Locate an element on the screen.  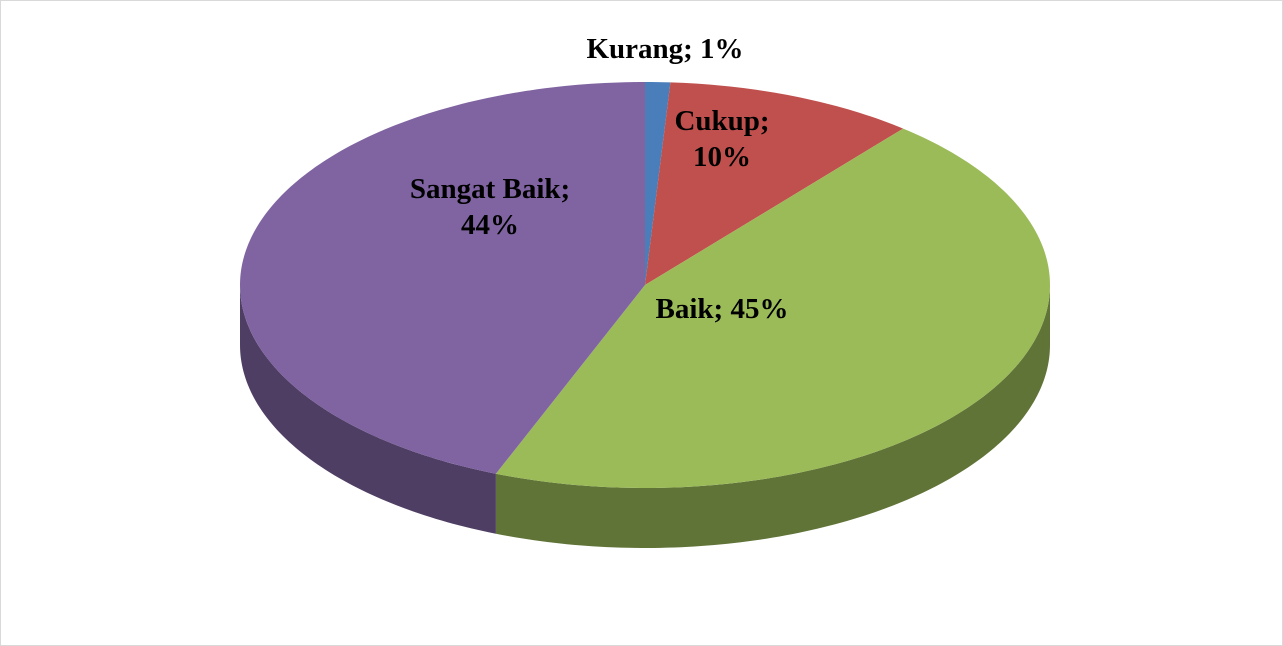
data-label-line: Cukup; is located at coordinates (721, 121).